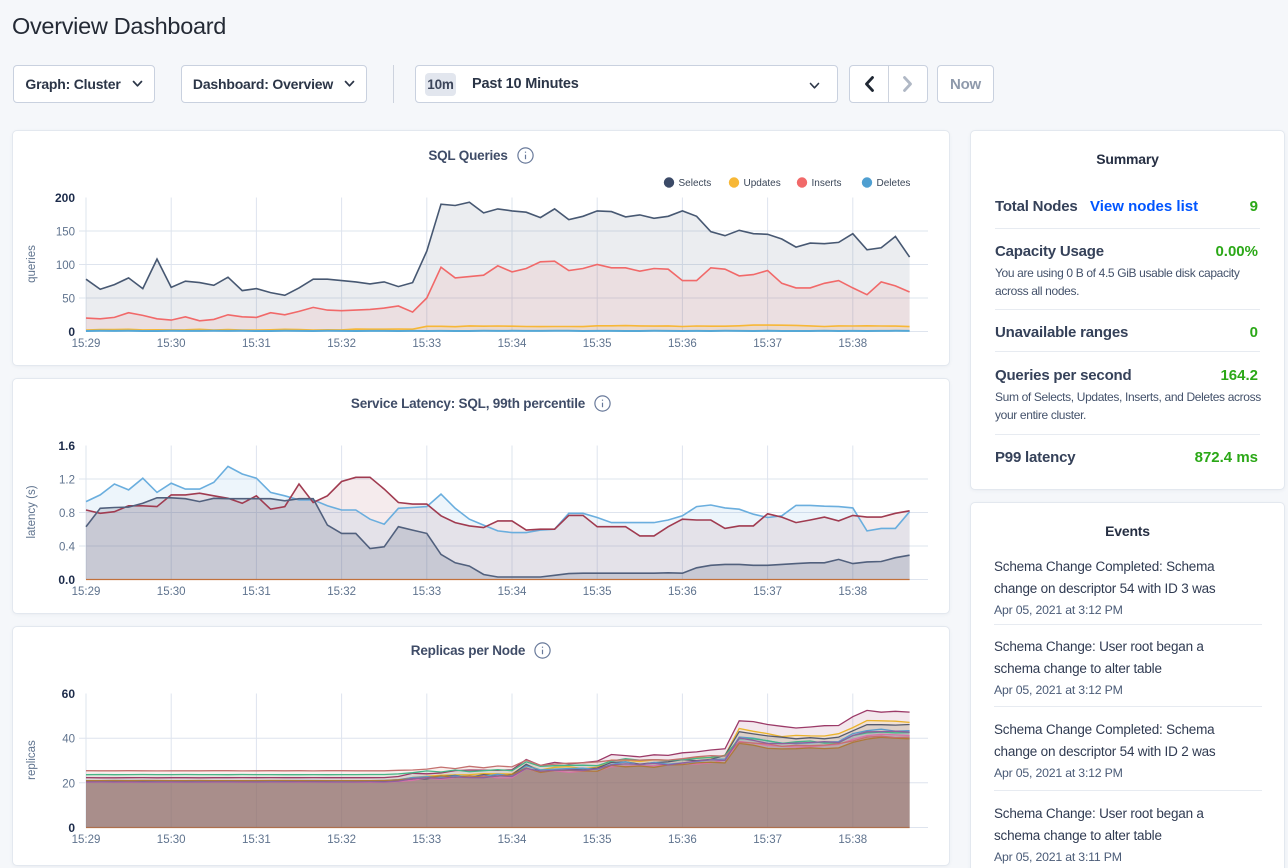 This screenshot has height=868, width=1288. What do you see at coordinates (68, 300) in the screenshot?
I see `svg-text: 50` at bounding box center [68, 300].